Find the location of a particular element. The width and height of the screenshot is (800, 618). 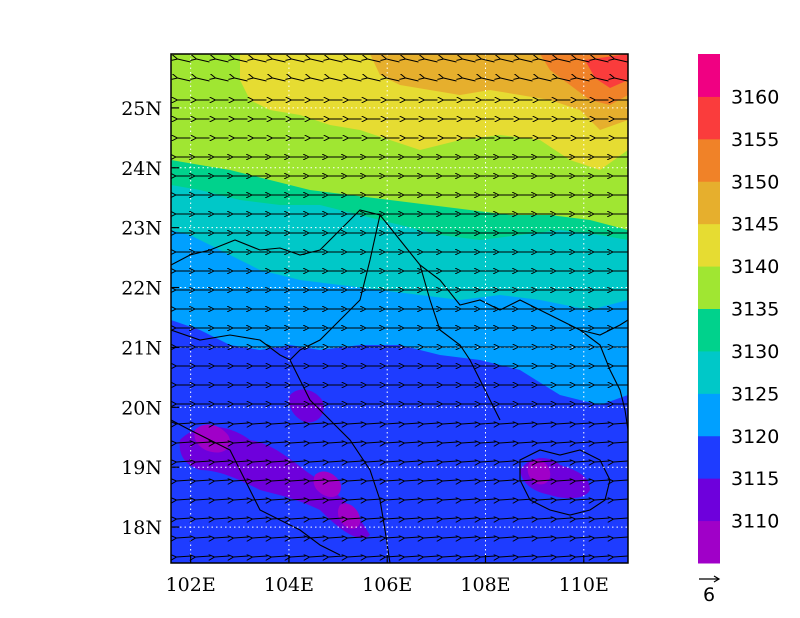

reference-vector: 6 is located at coordinates (710, 590).